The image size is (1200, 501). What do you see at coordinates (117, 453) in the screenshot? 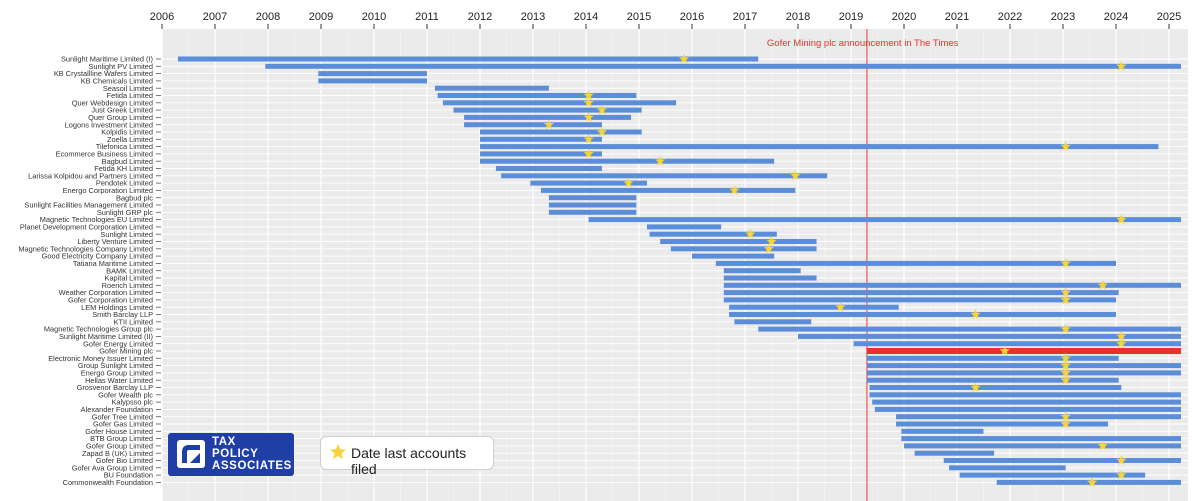
I see `row-label: Zapad B (UK) Limited` at bounding box center [117, 453].